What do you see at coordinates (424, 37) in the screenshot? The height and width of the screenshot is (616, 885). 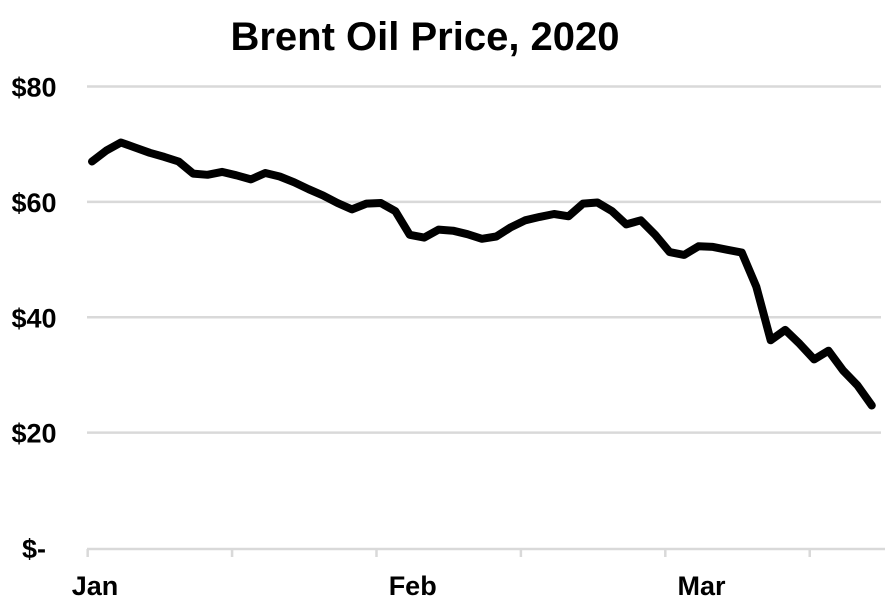 I see `chart-title: Brent Oil Price, 2020` at bounding box center [424, 37].